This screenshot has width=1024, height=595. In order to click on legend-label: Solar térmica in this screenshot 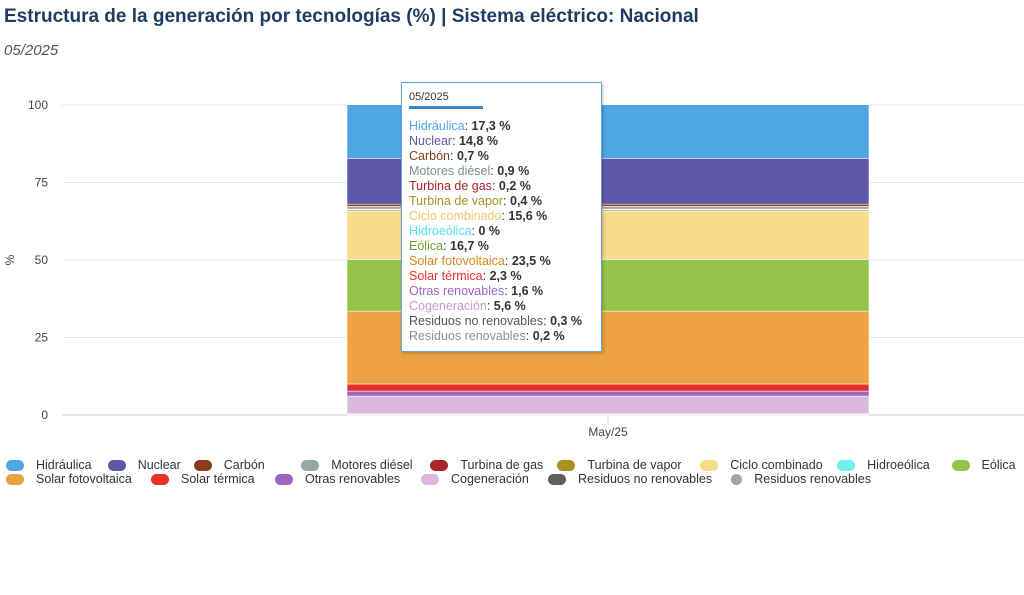, I will do `click(218, 479)`.